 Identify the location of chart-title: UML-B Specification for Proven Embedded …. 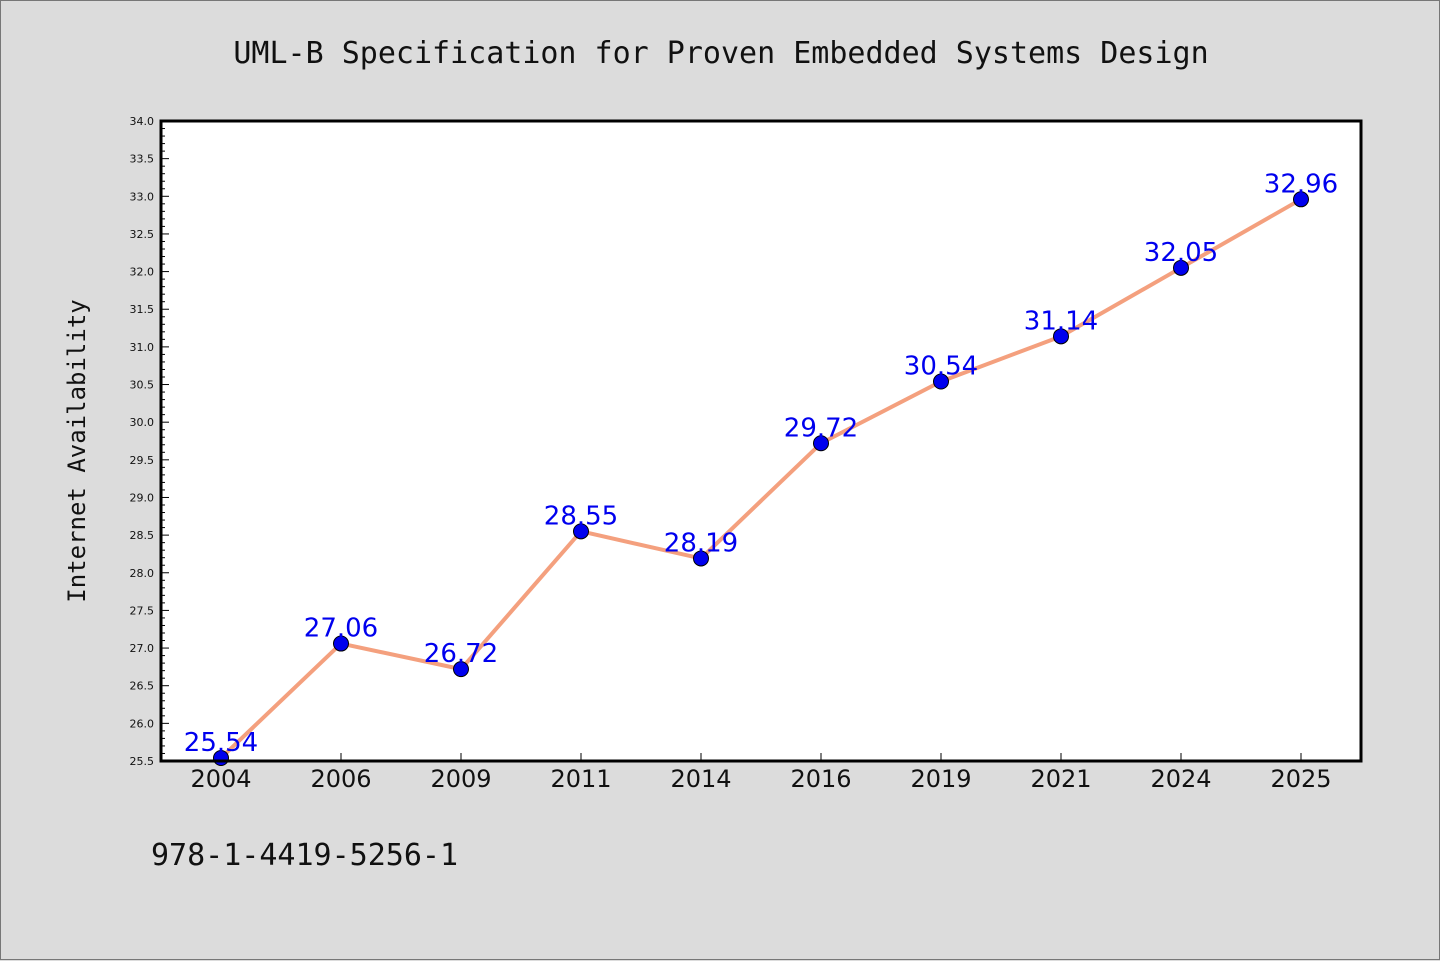
(720, 53).